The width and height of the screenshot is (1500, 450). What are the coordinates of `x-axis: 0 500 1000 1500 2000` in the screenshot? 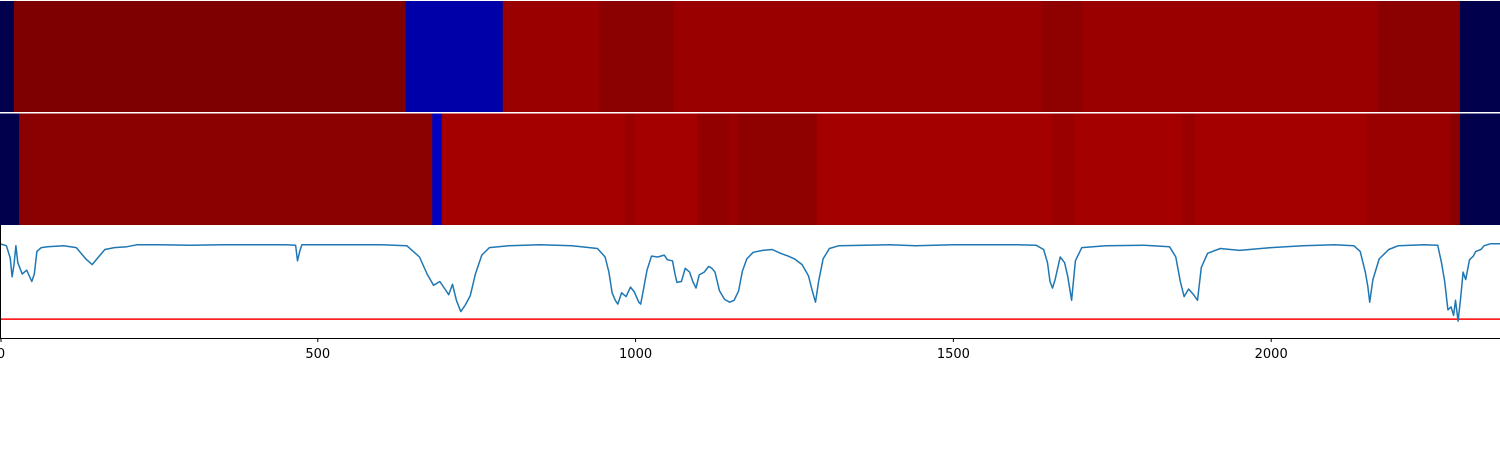 It's located at (644, 350).